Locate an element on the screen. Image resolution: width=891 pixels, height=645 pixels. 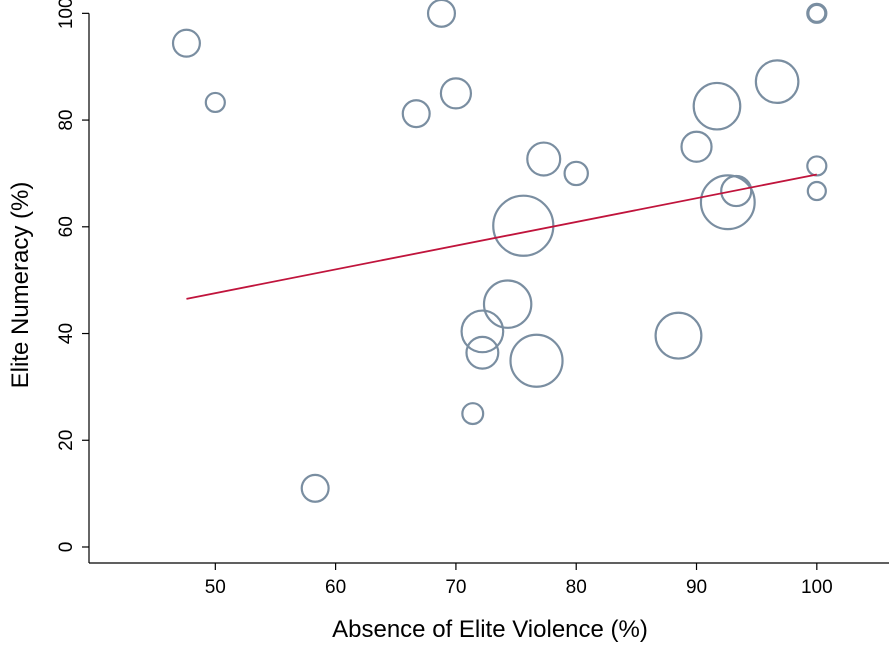
x-tick-label: 50 is located at coordinates (215, 587).